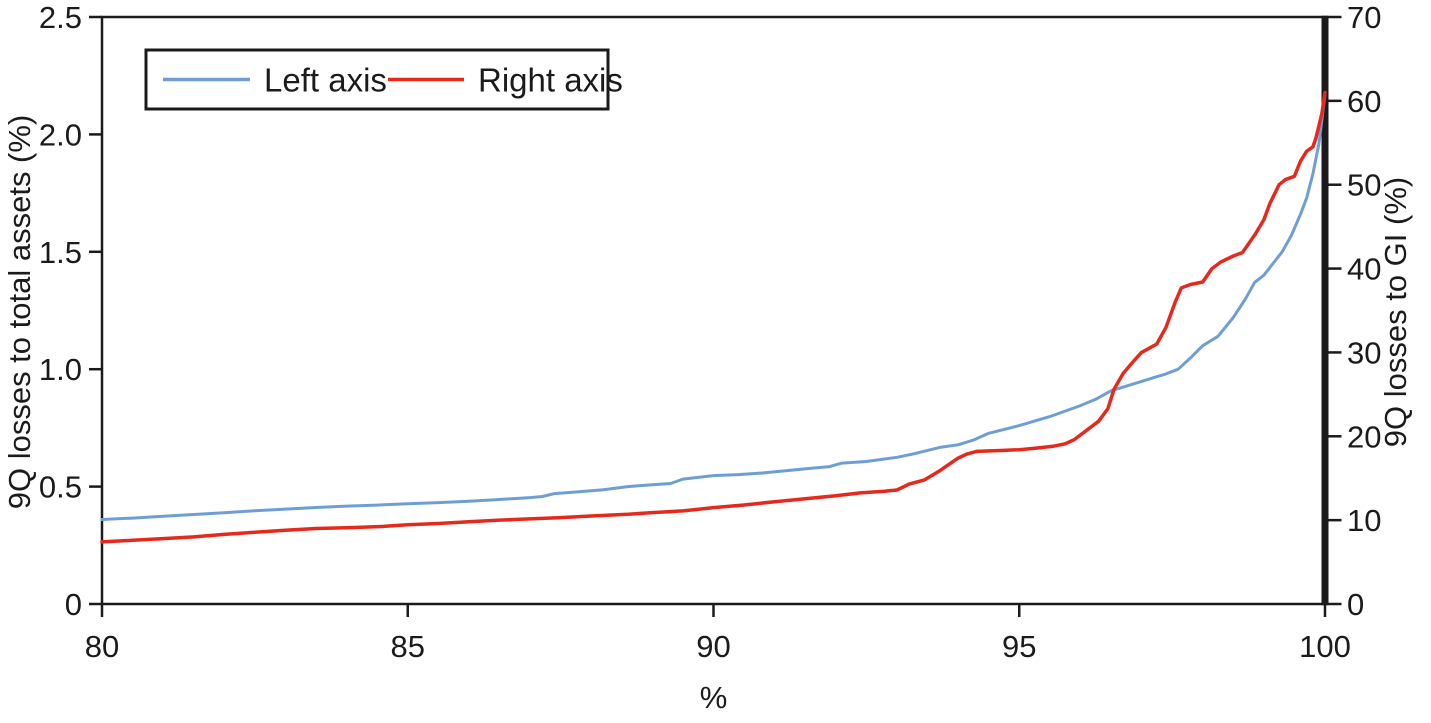  Describe the element at coordinates (73, 604) in the screenshot. I see `left-axis-tick-label: 0` at that location.